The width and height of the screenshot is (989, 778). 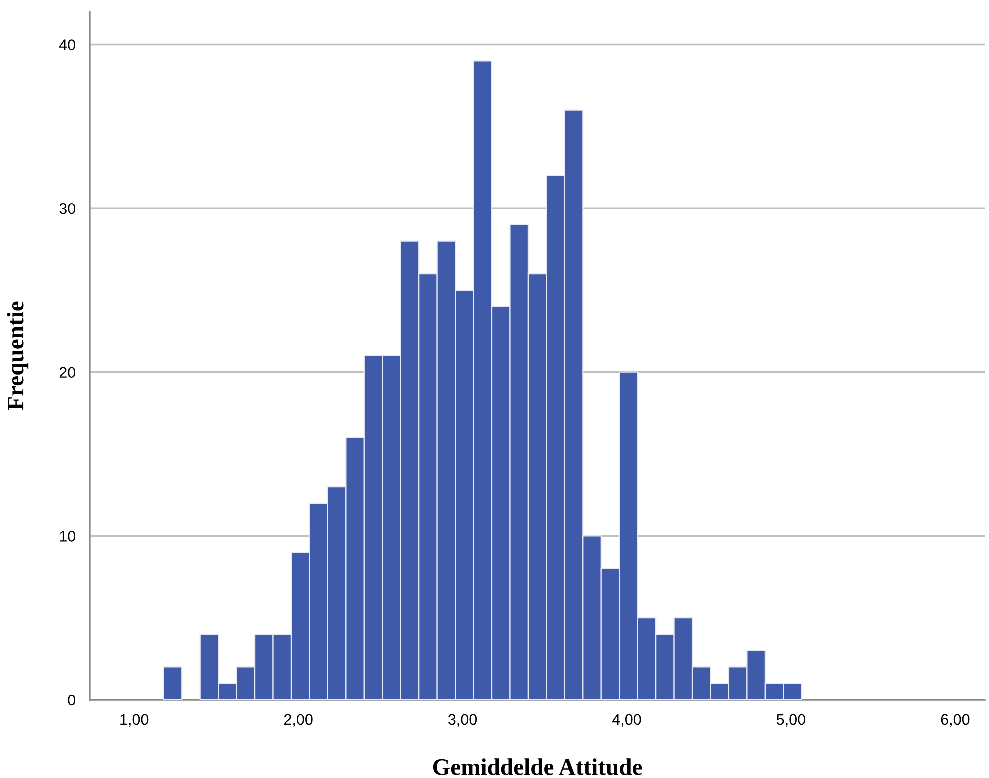 What do you see at coordinates (18, 356) in the screenshot?
I see `y-axis-title: Frequentie` at bounding box center [18, 356].